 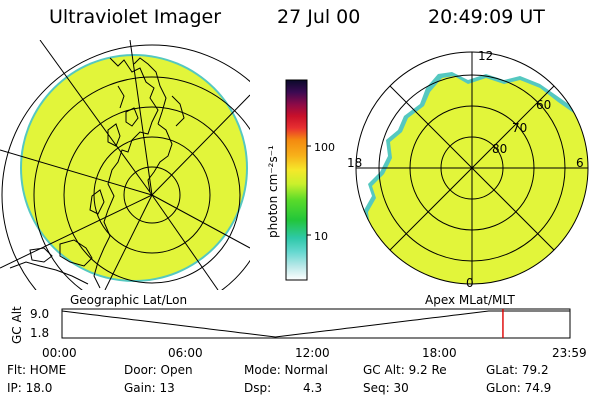 What do you see at coordinates (128, 300) in the screenshot?
I see `geo-panel-label: Geographic Lat/Lon` at bounding box center [128, 300].